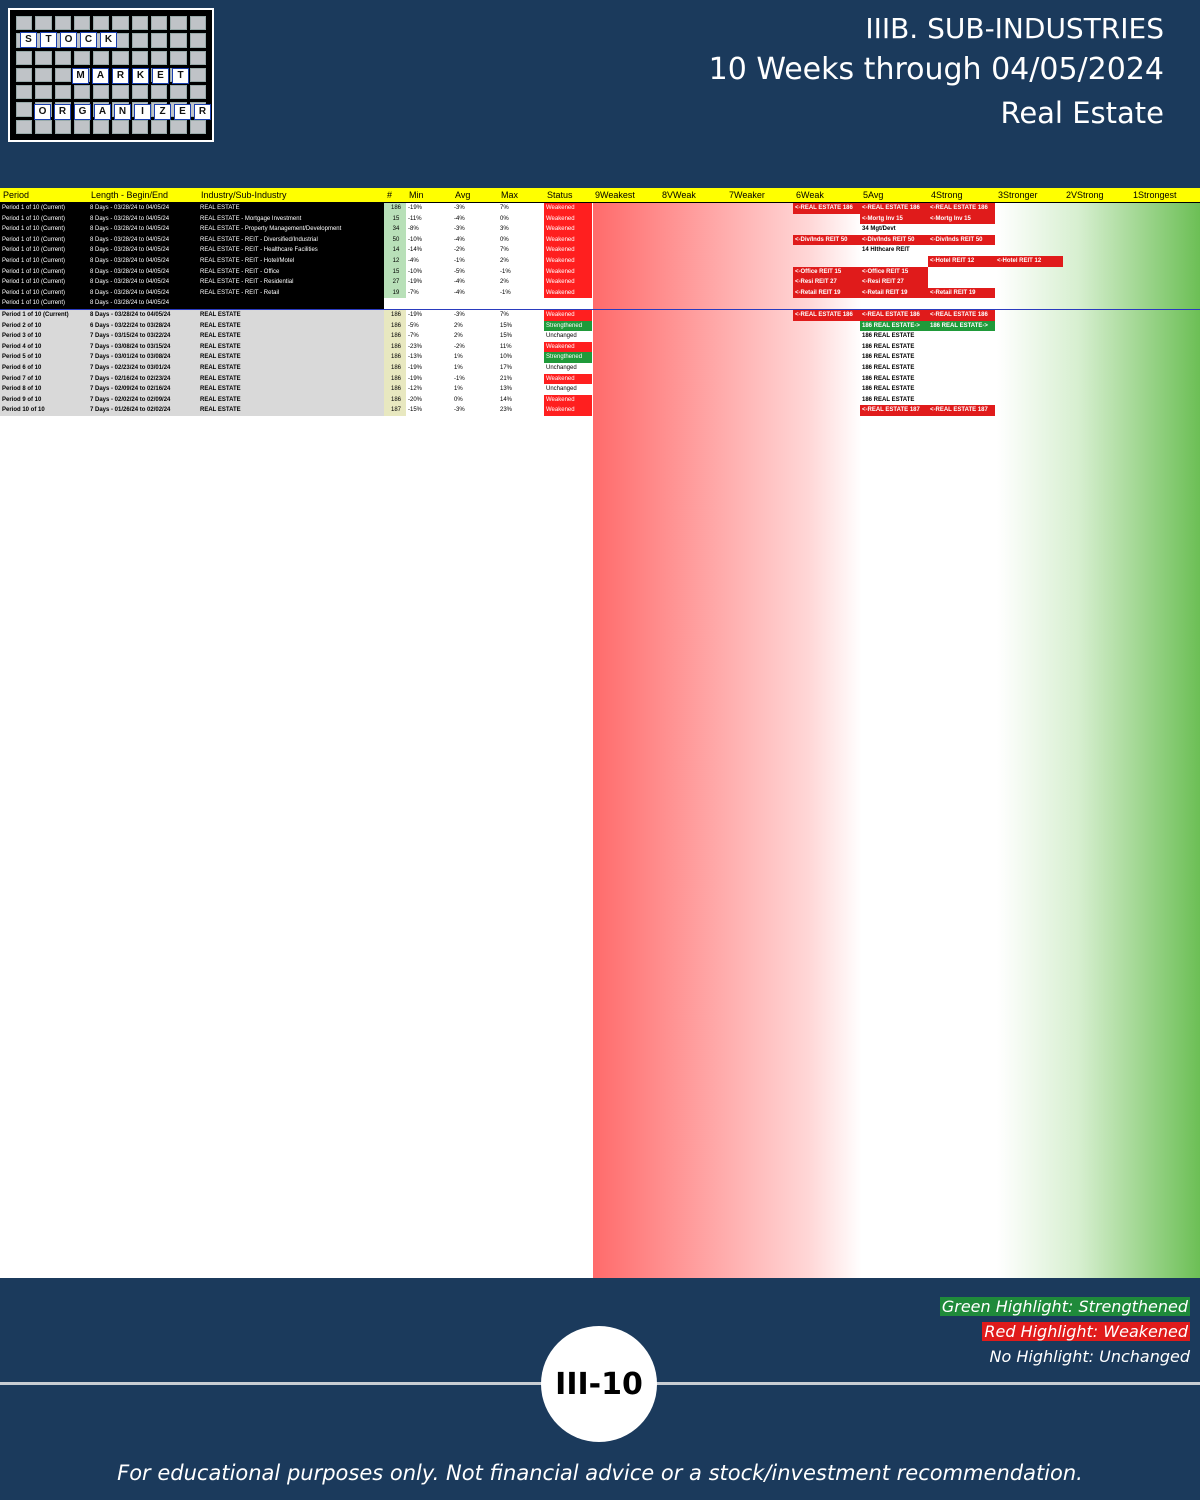 The height and width of the screenshot is (1500, 1200). Describe the element at coordinates (568, 303) in the screenshot. I see `cell-status` at that location.